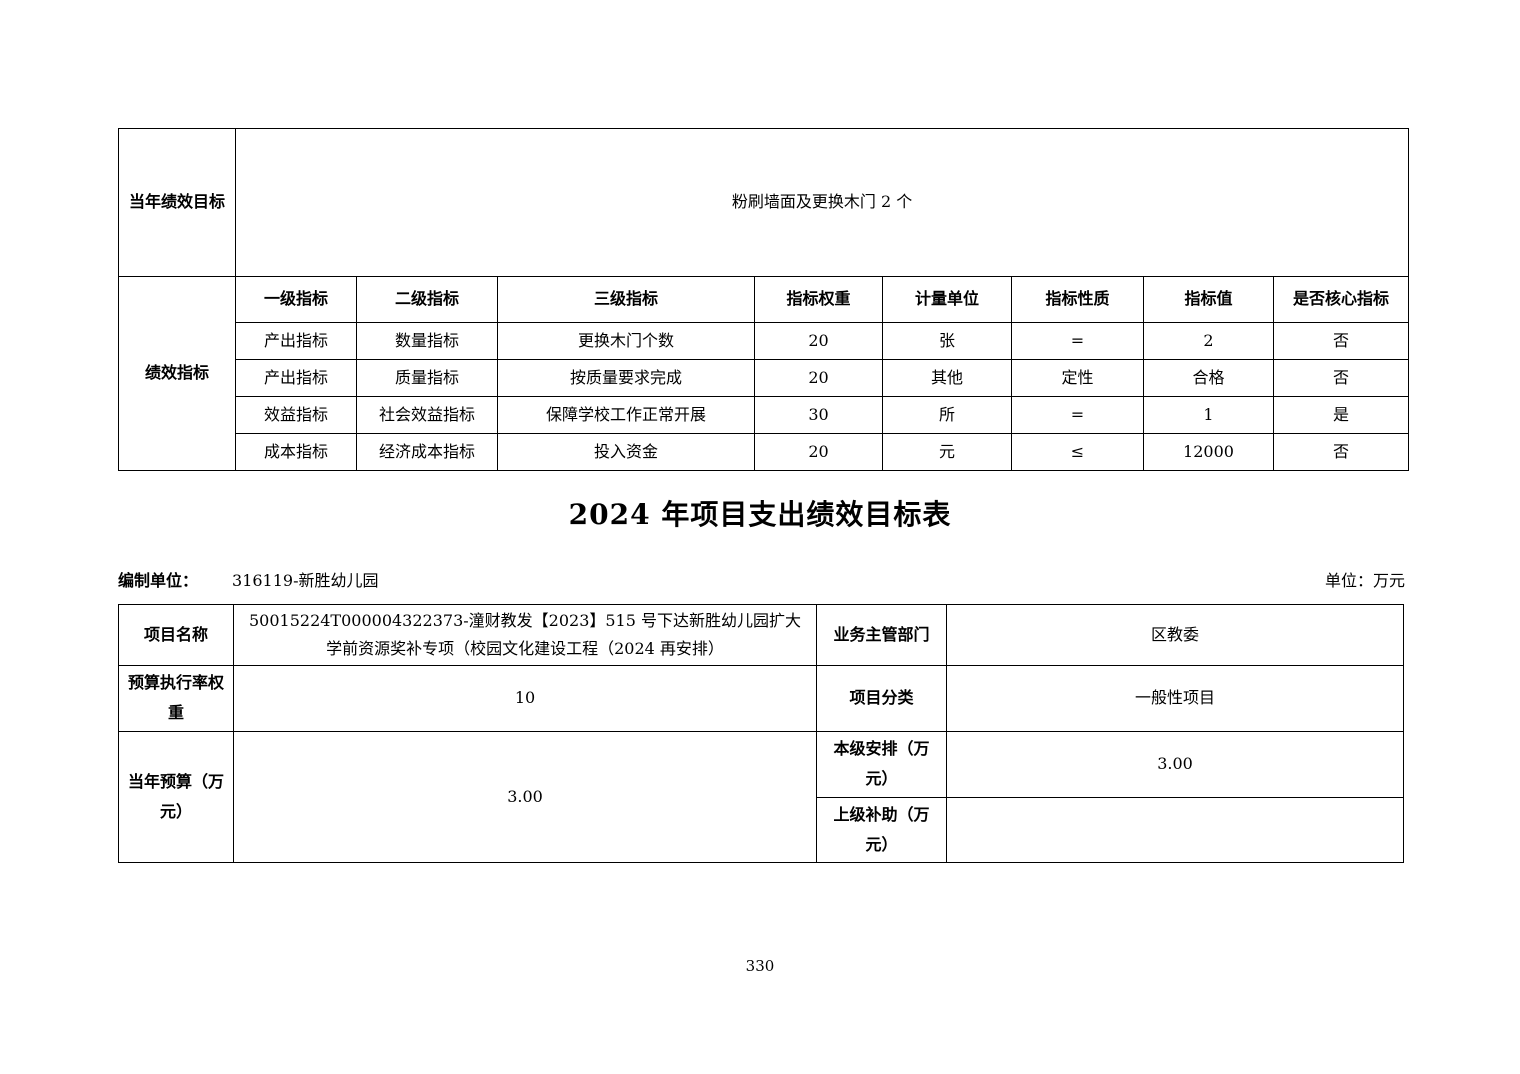 Image resolution: width=1520 pixels, height=1074 pixels. Describe the element at coordinates (305, 580) in the screenshot. I see `prepared-by-value: 316119-新胜幼儿园` at that location.